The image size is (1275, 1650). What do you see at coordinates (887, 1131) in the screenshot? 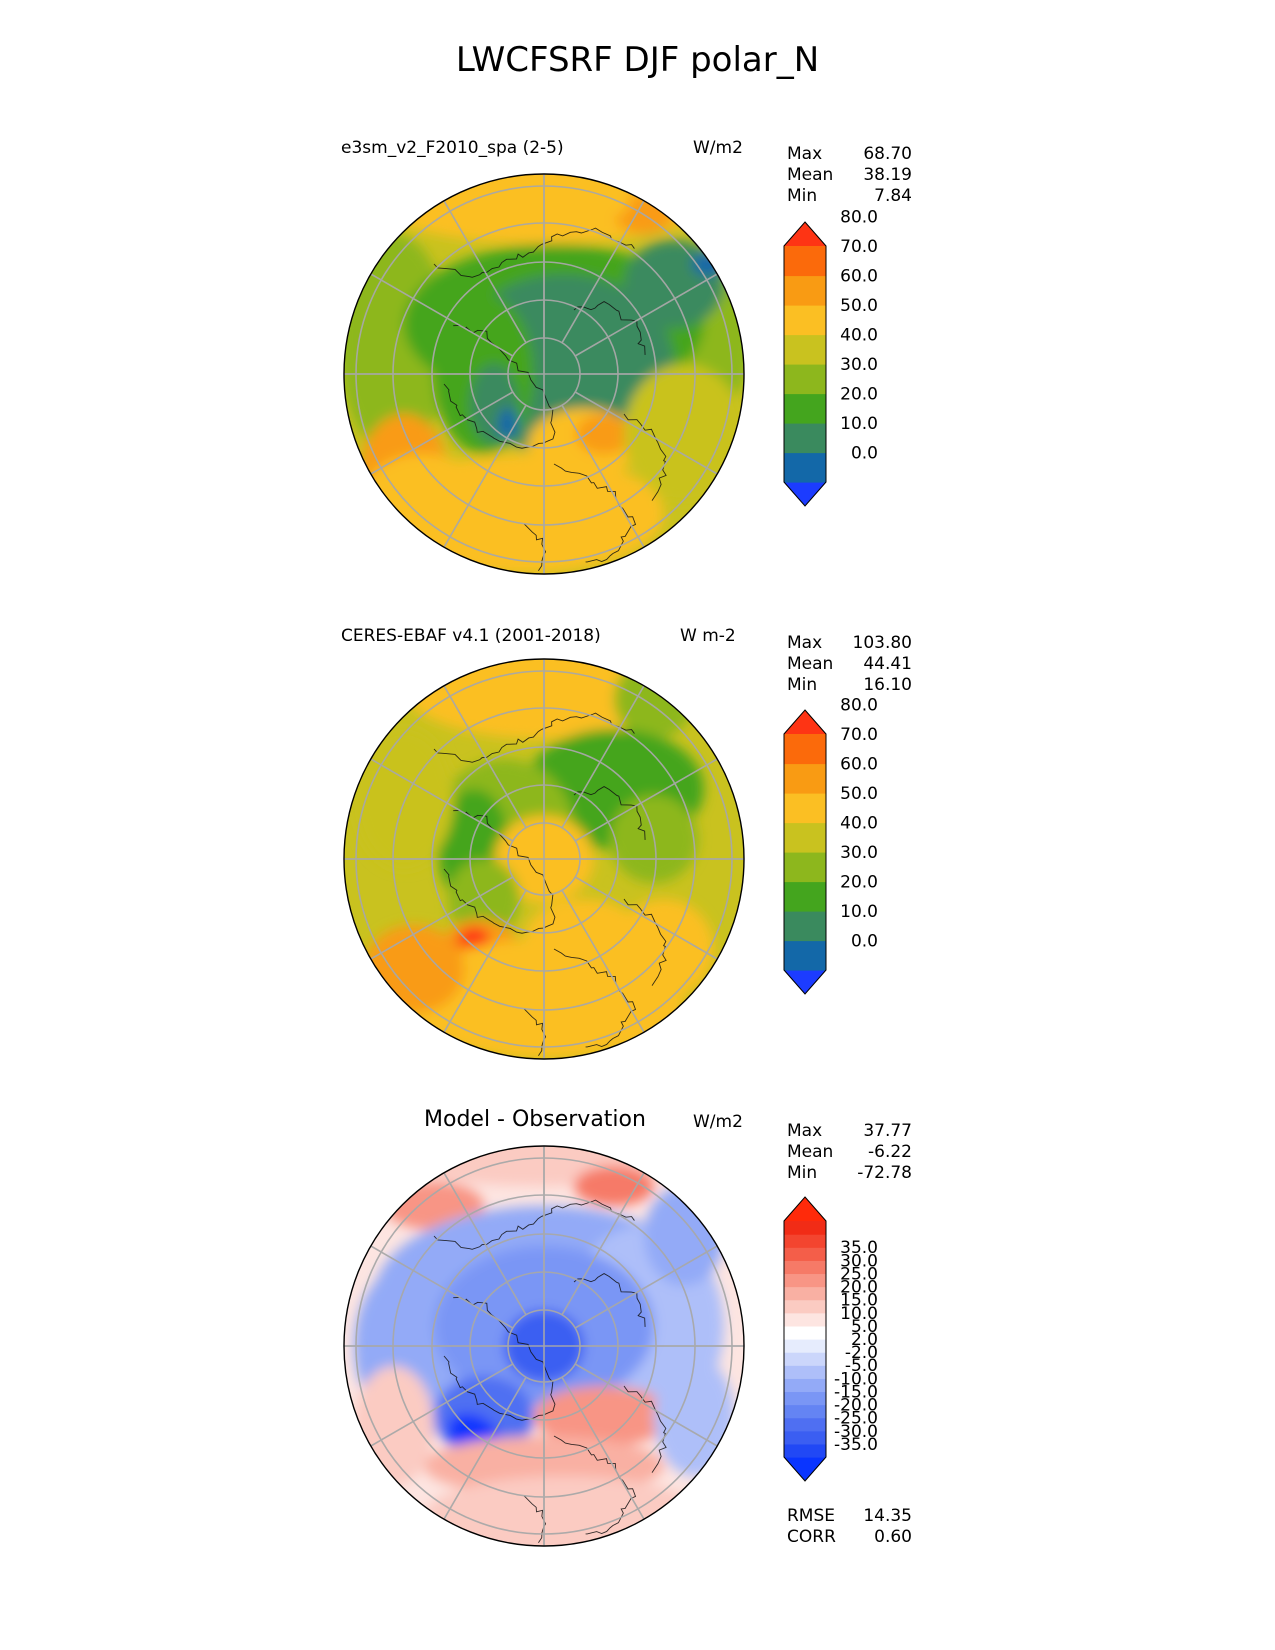
I see `stat-value: 37.77` at bounding box center [887, 1131].